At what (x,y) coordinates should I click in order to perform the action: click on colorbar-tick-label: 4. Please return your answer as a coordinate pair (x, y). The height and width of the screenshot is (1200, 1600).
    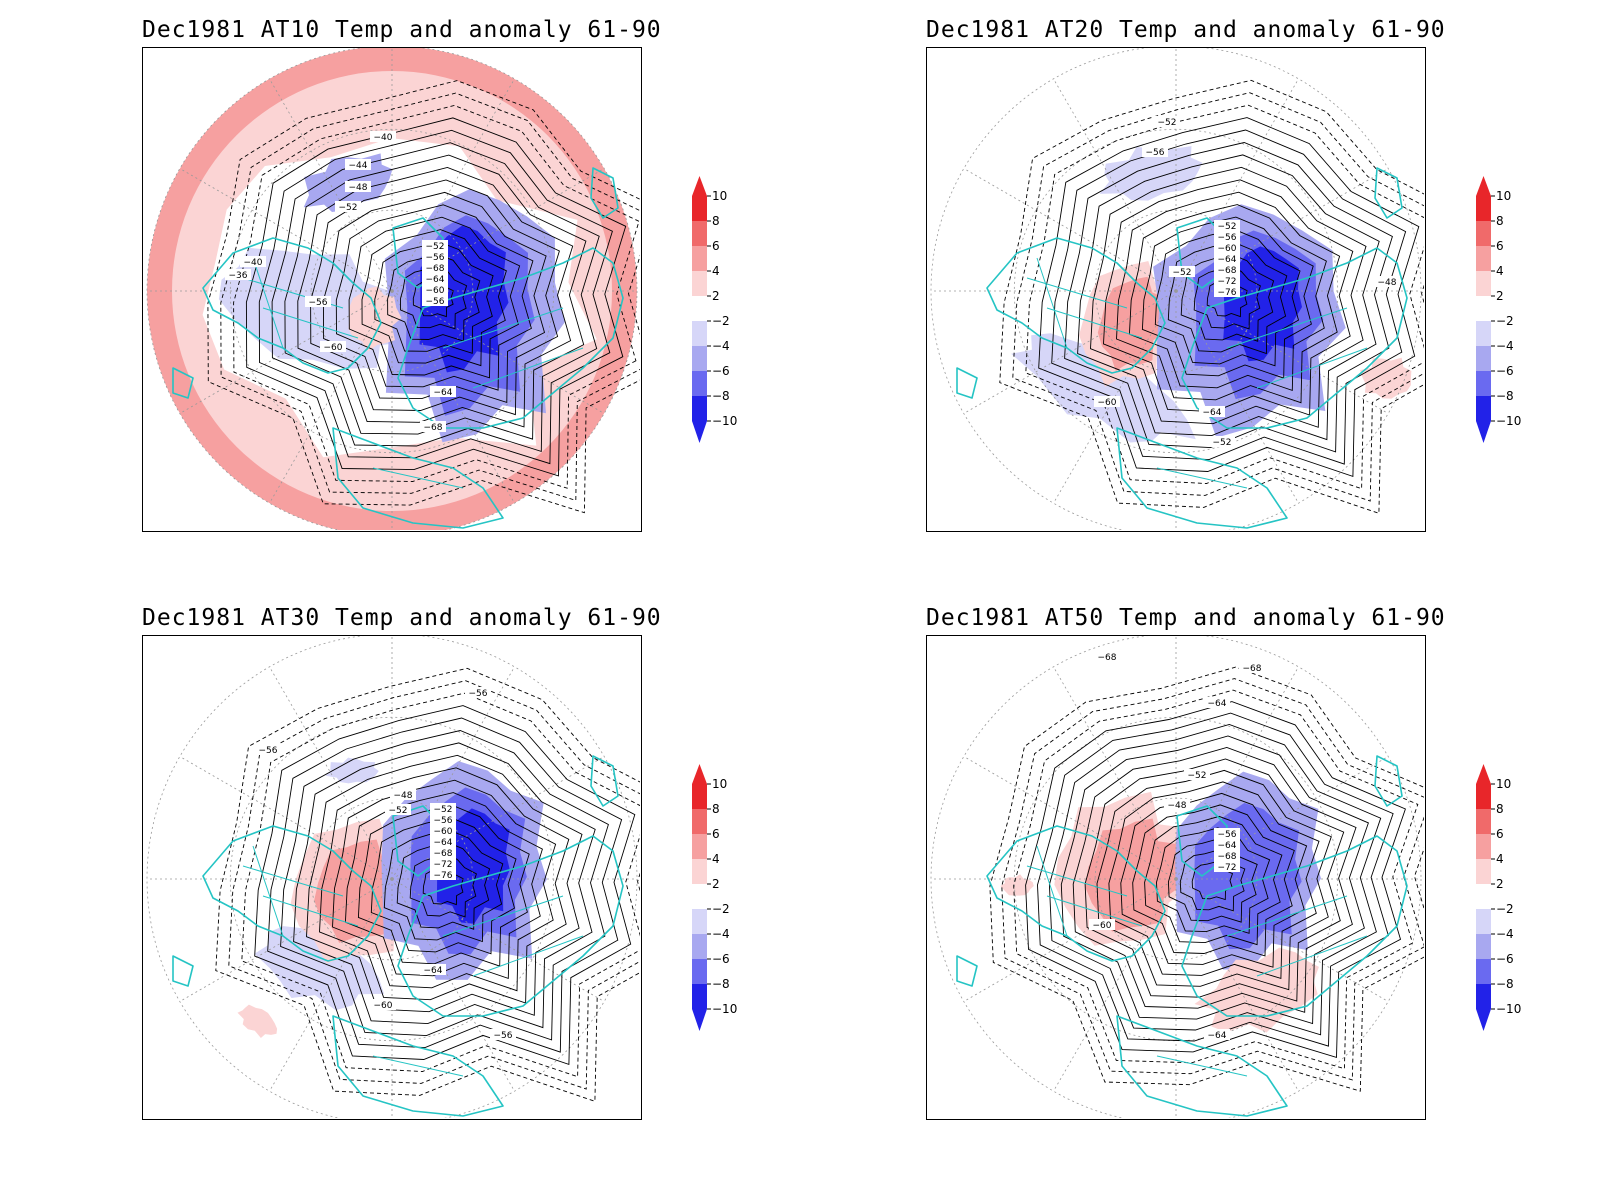
    Looking at the image, I should click on (716, 271).